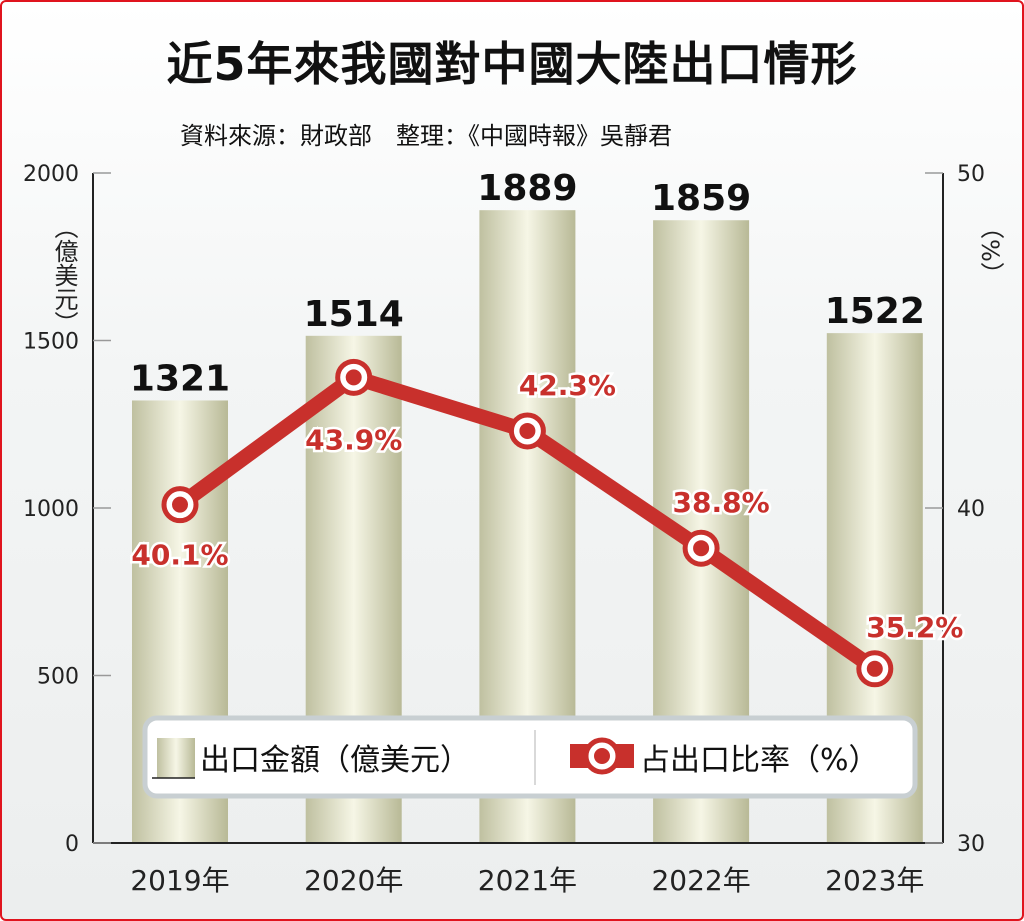  Describe the element at coordinates (64, 275) in the screenshot. I see `left-axis-unit: （億美元）` at that location.